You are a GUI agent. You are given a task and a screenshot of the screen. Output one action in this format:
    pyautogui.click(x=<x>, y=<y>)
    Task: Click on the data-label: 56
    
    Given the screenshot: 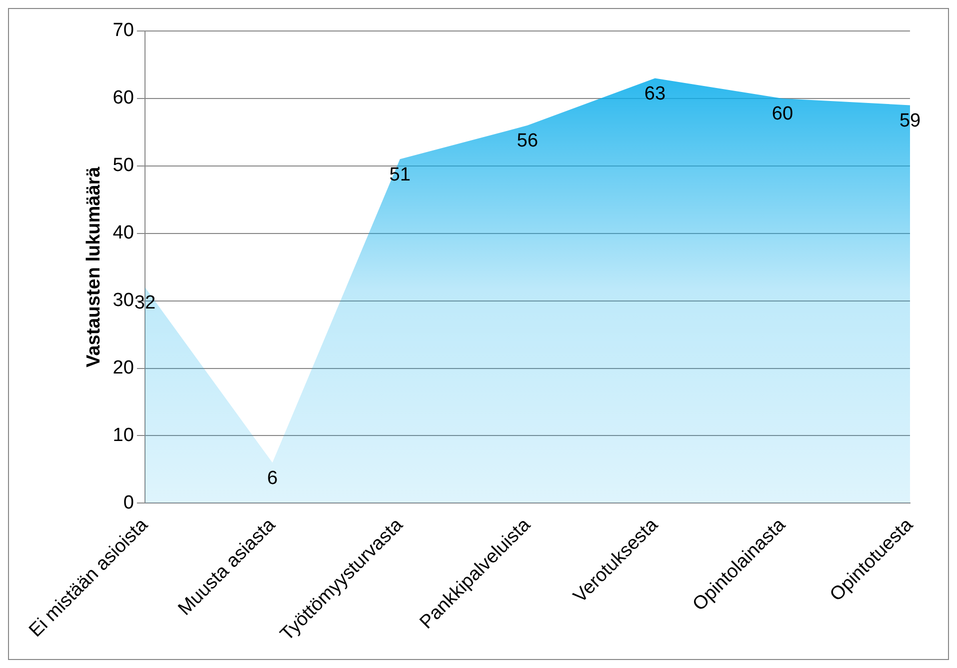 What is the action you would take?
    pyautogui.click(x=527, y=141)
    